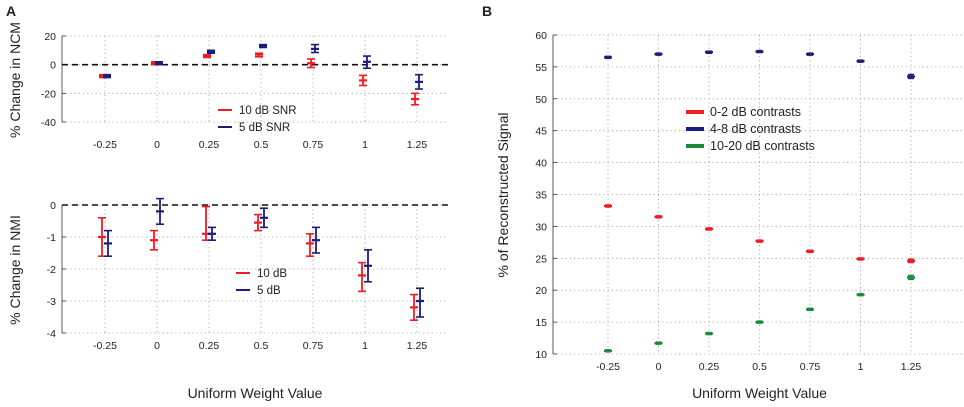 This screenshot has height=407, width=964. I want to click on y-tick-label: 50, so click(541, 100).